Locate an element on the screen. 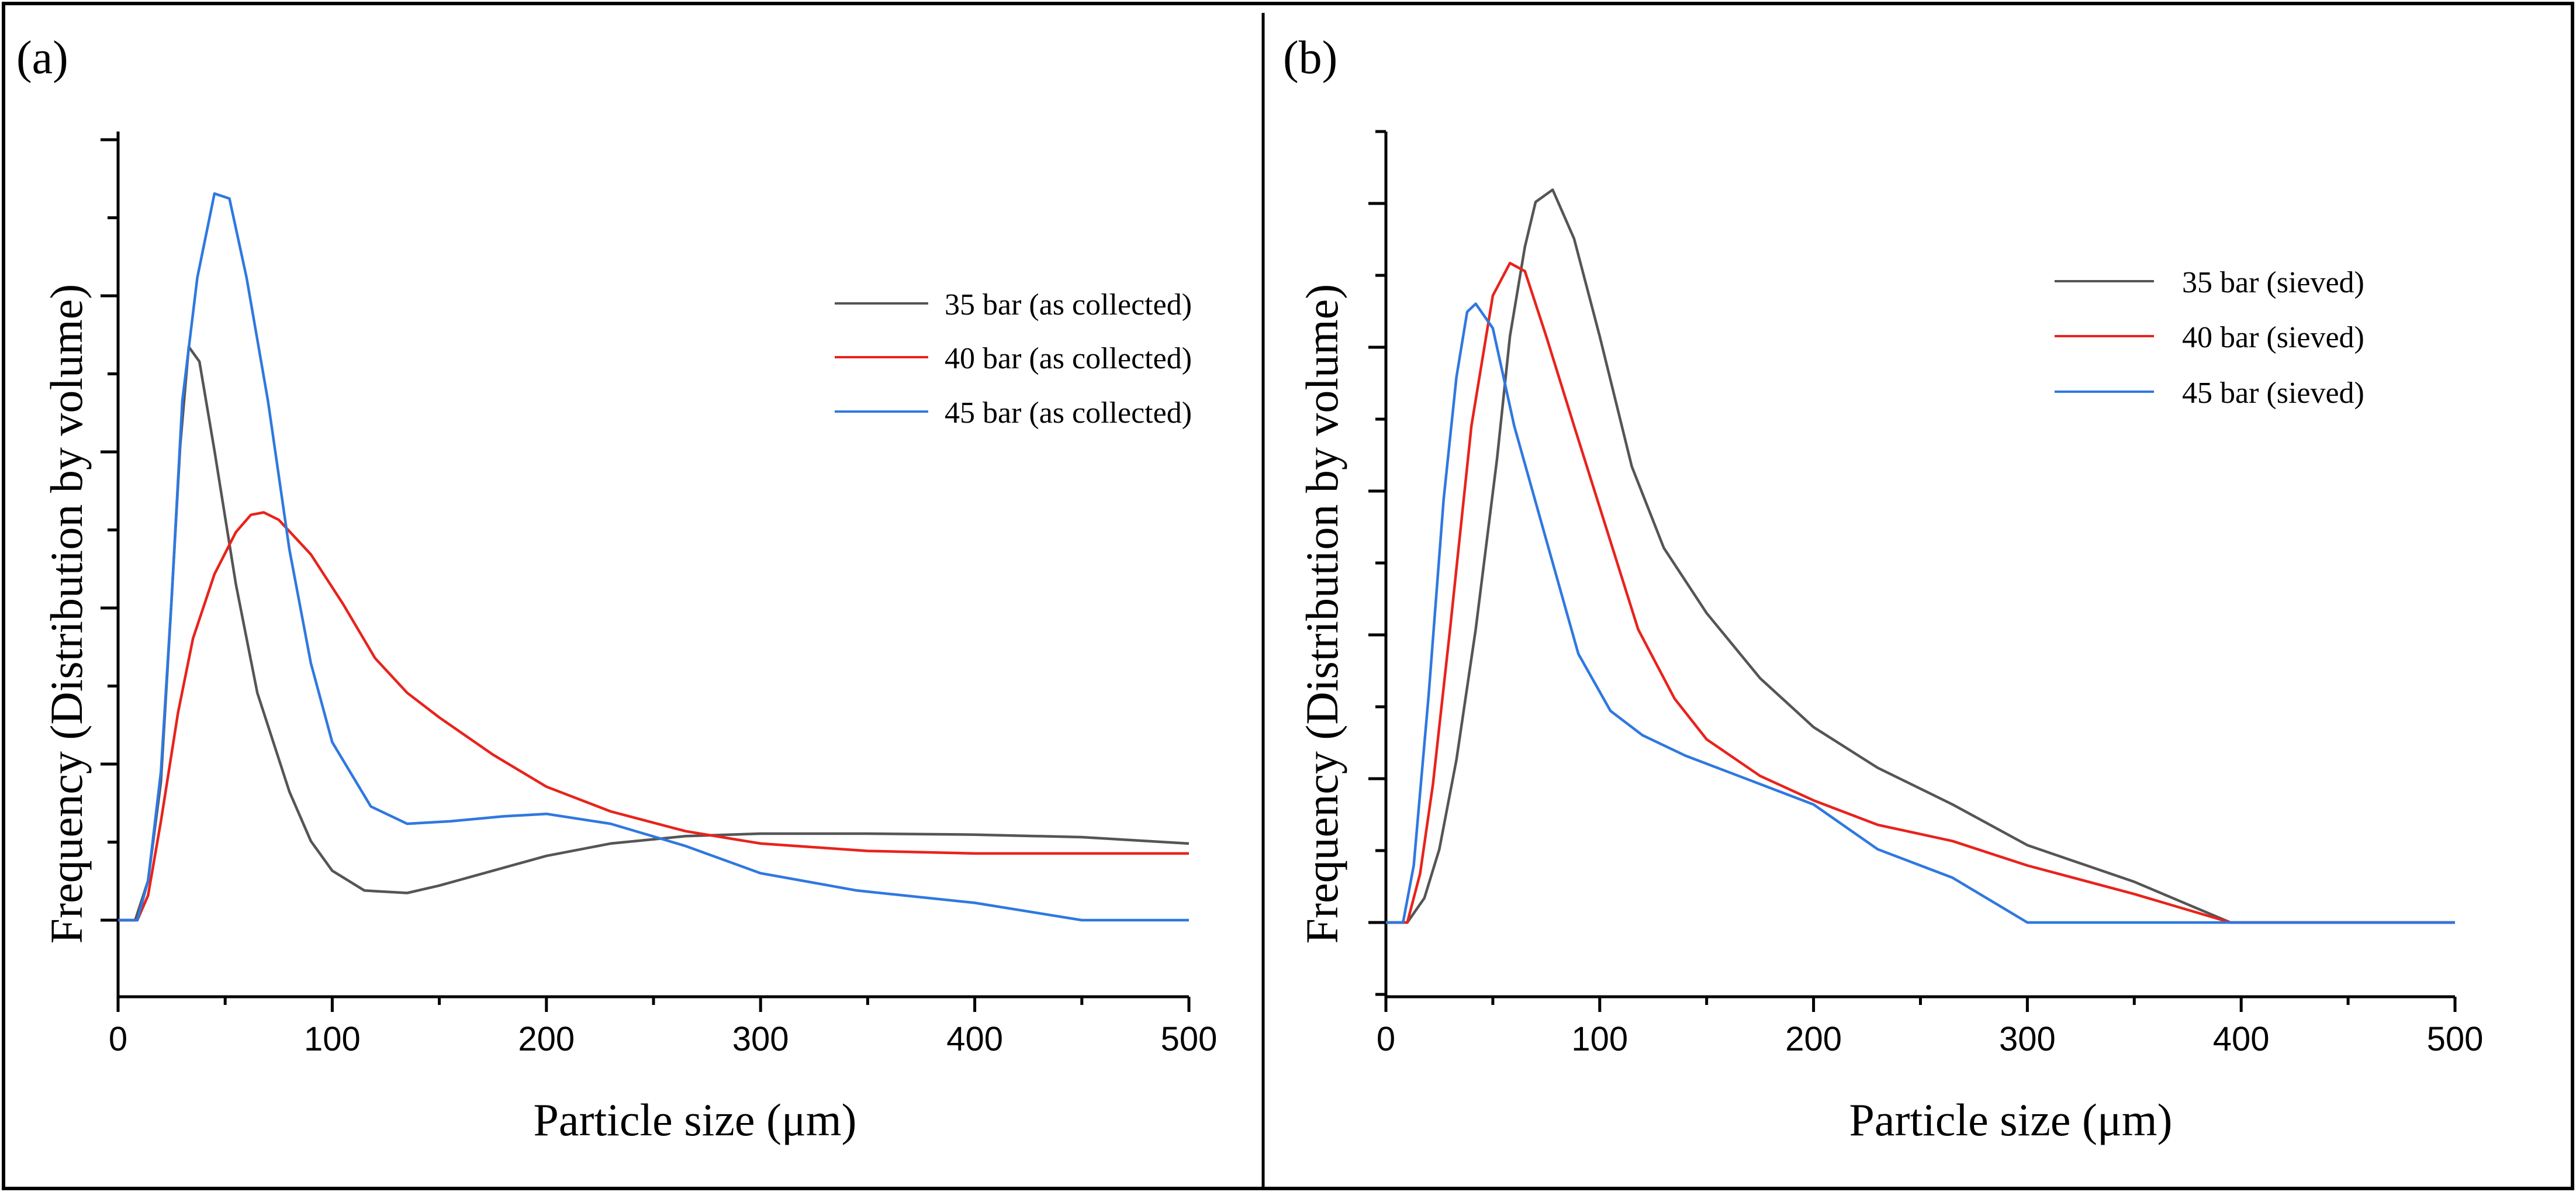 Image resolution: width=2576 pixels, height=1192 pixels. panel-a-x-axis-title: Particle size (μm) is located at coordinates (695, 1119).